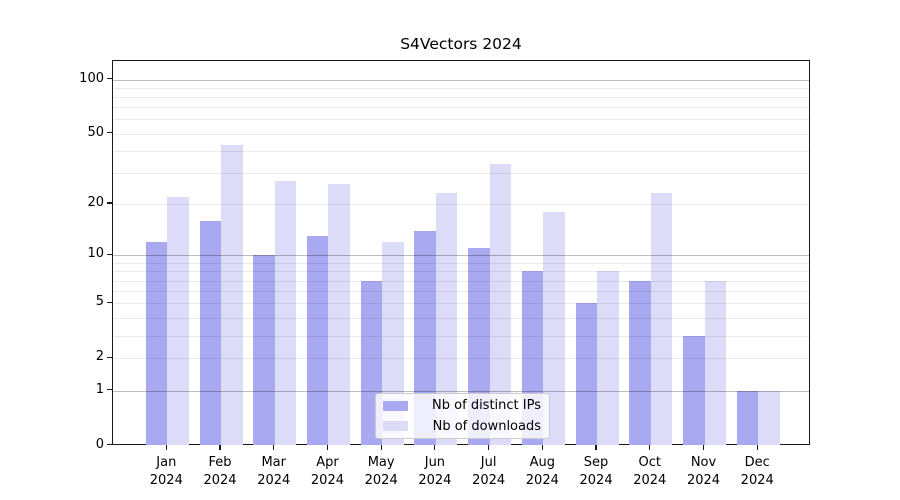  What do you see at coordinates (486, 406) in the screenshot?
I see `legend-label-distinct-ips: Nb of distinct IPs` at bounding box center [486, 406].